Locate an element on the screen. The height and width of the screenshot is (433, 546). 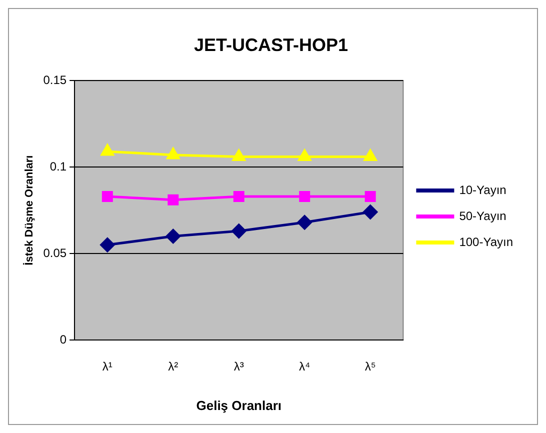
y-tick-label: 0.1 is located at coordinates (58, 166).